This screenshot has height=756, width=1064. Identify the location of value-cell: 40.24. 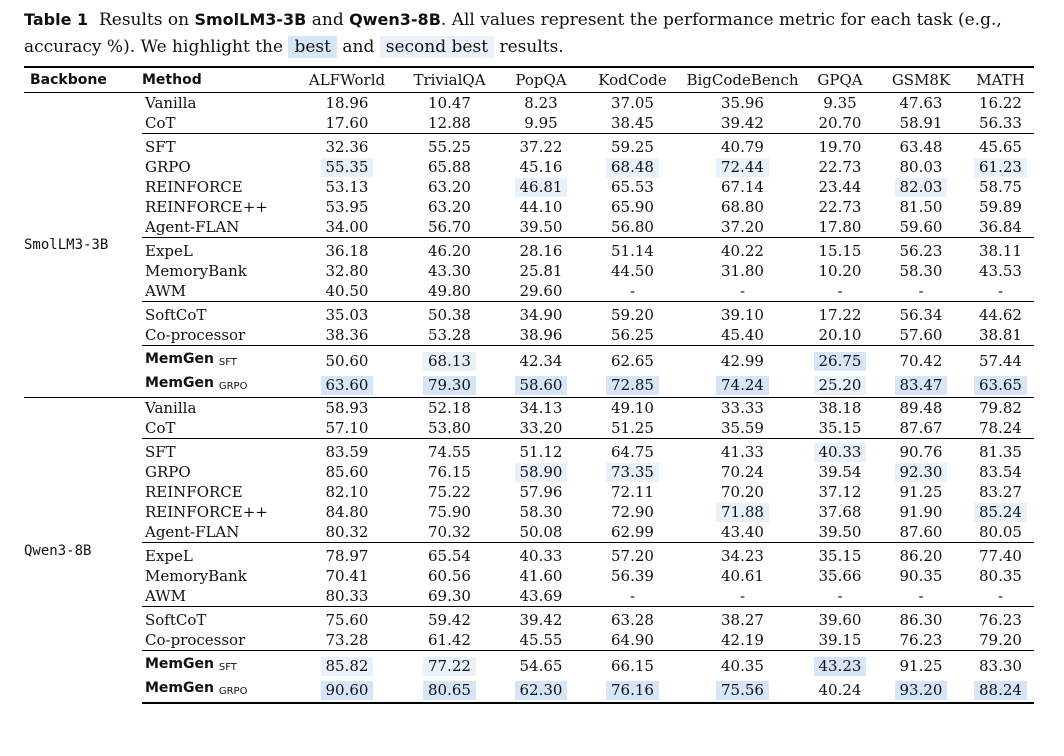
(840, 691).